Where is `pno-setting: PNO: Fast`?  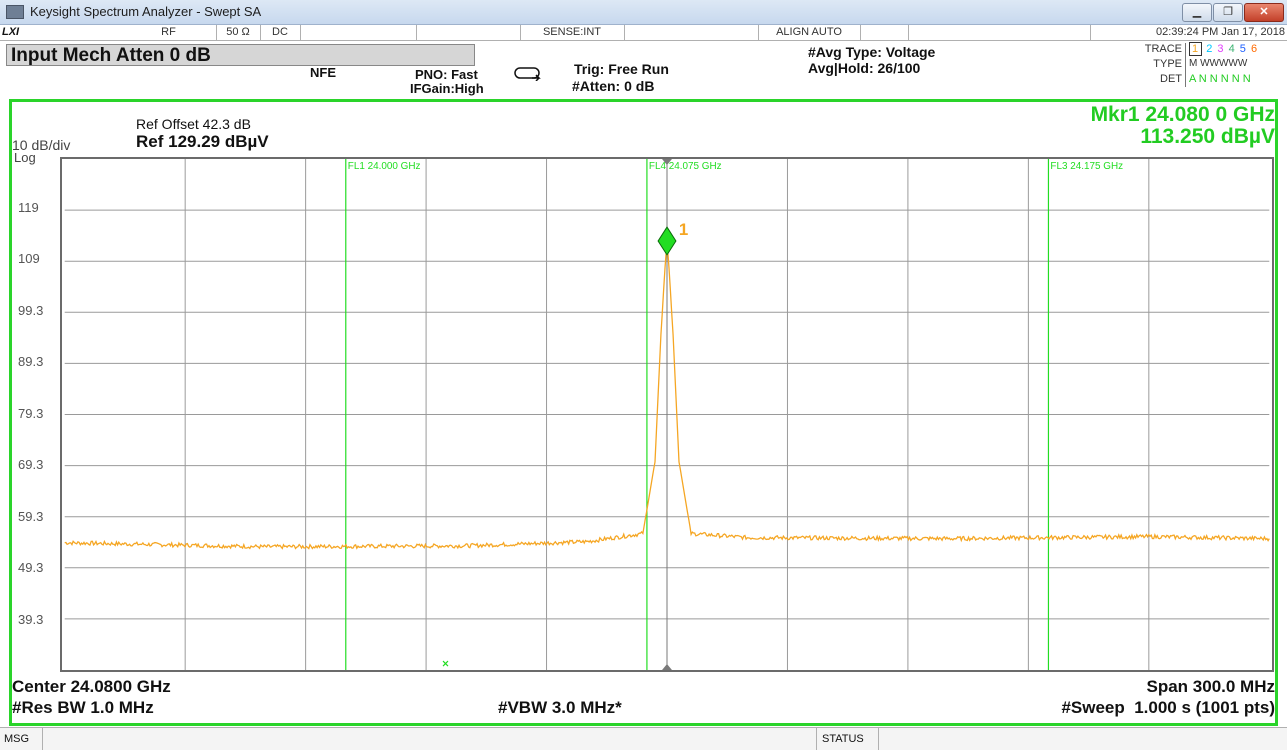
pno-setting: PNO: Fast is located at coordinates (446, 74).